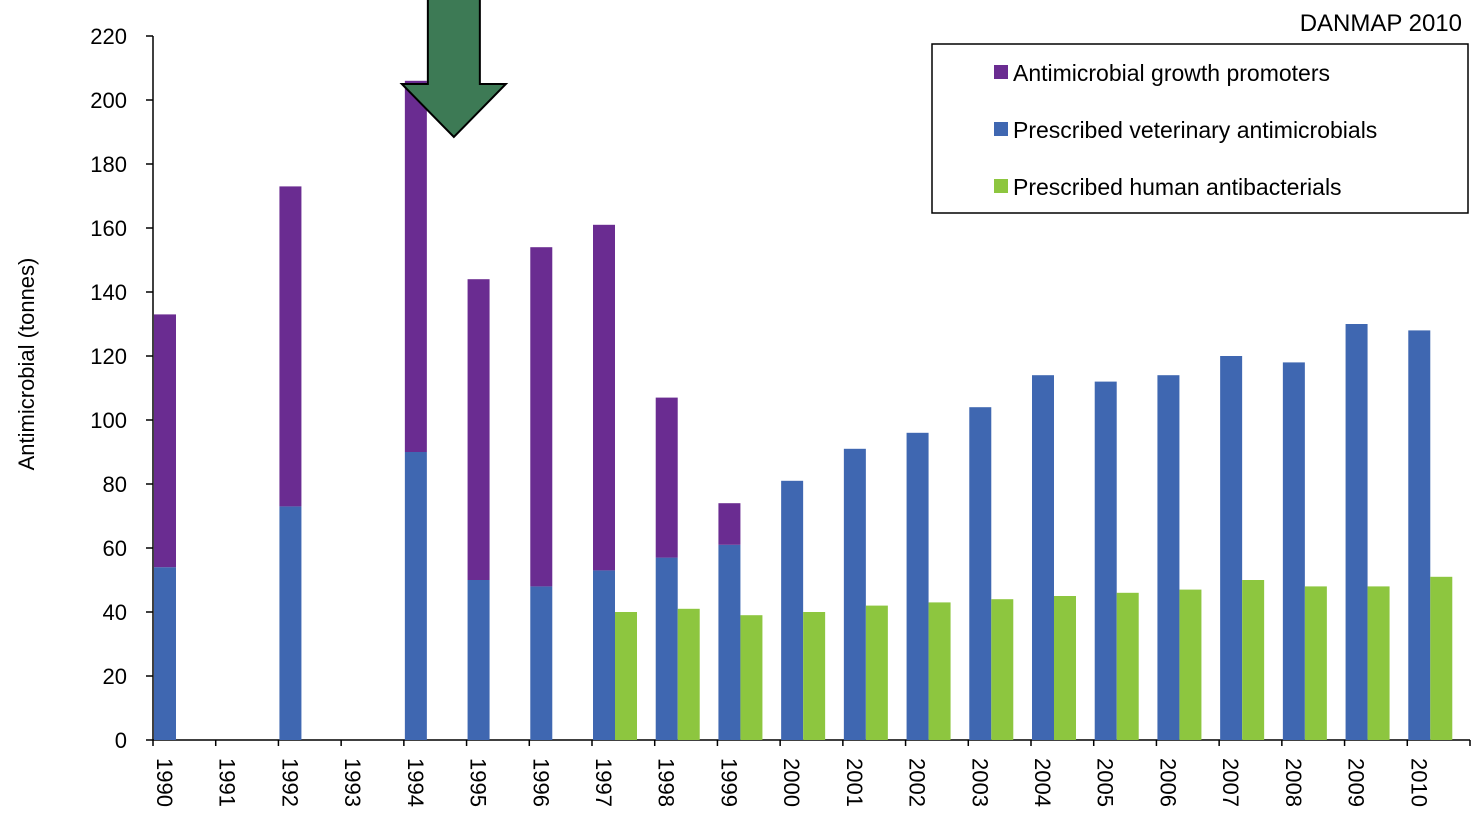  Describe the element at coordinates (1167, 782) in the screenshot. I see `x-tick-label: 2006` at that location.